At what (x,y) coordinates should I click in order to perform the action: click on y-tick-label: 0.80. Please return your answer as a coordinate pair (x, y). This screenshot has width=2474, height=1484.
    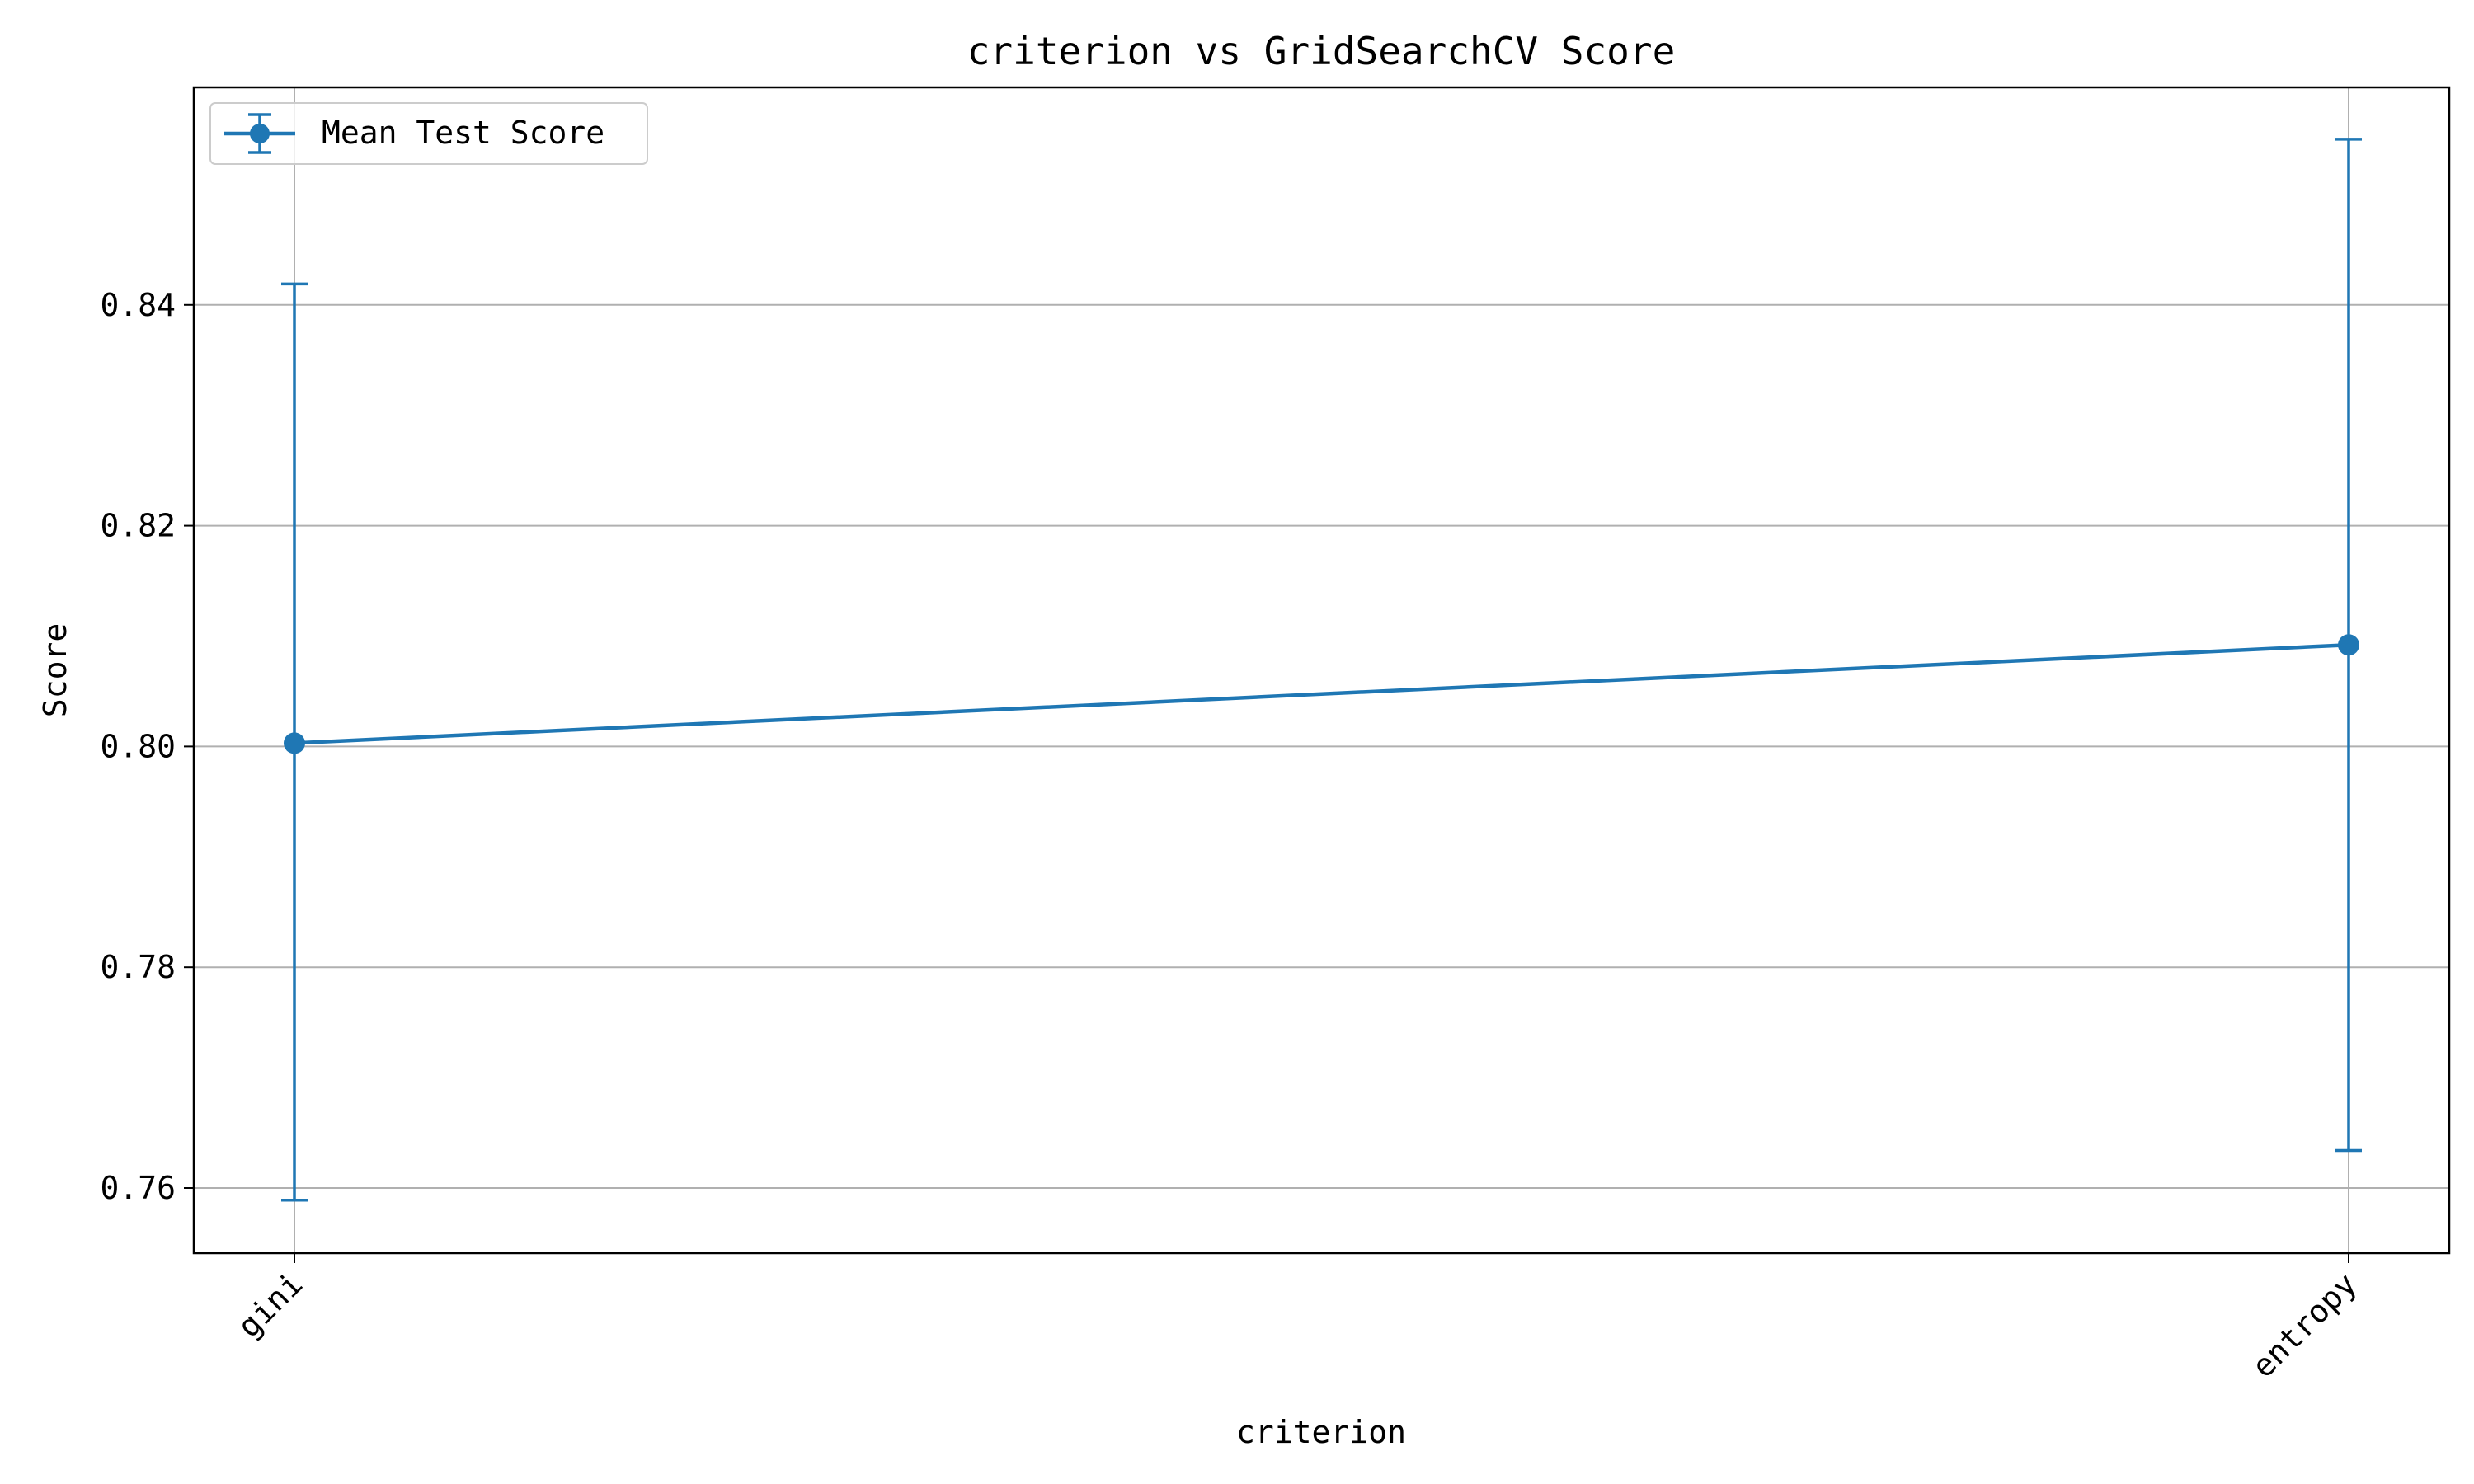
    Looking at the image, I should click on (138, 746).